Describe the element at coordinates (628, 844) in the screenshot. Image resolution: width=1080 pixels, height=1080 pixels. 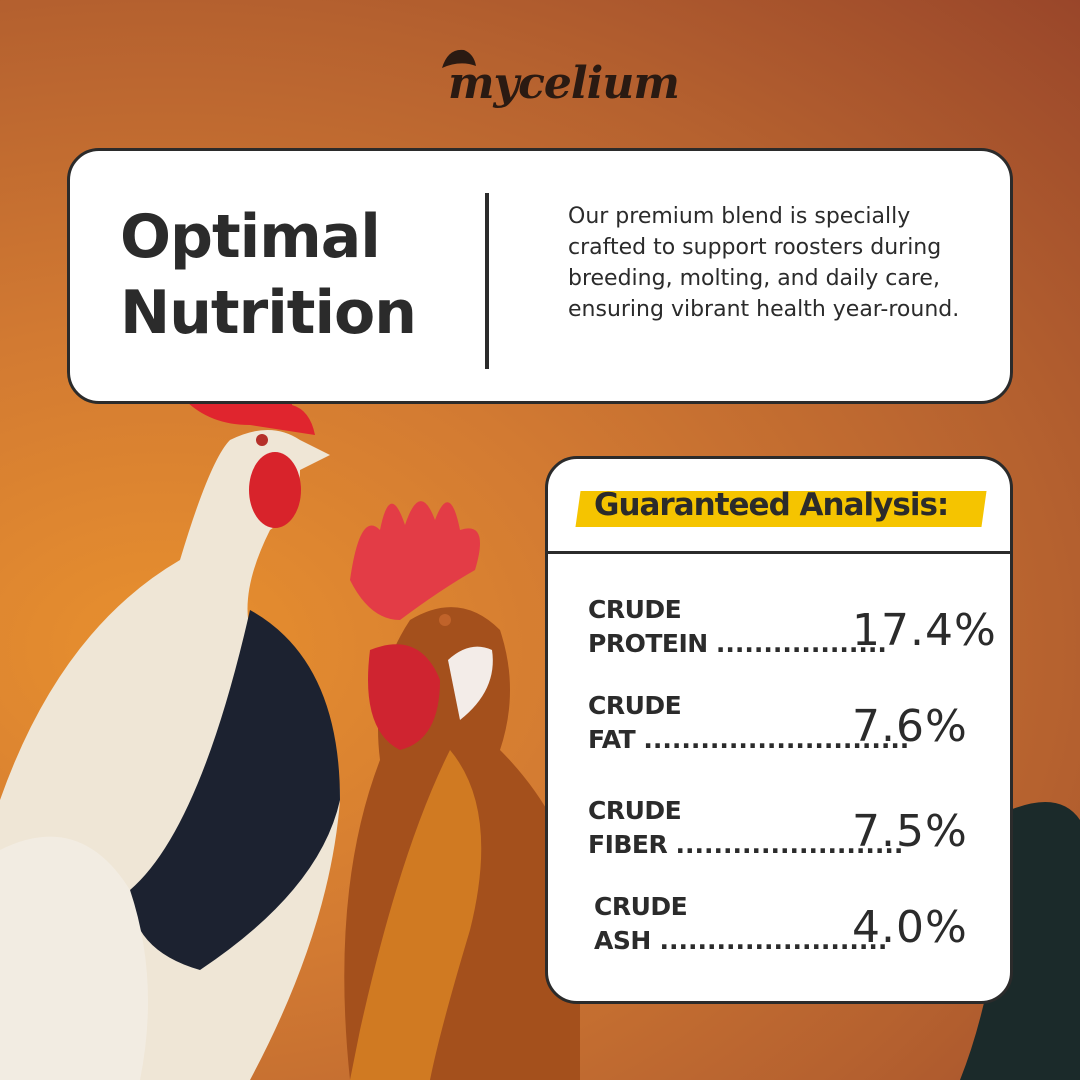
I see `row-label: FIBER` at that location.